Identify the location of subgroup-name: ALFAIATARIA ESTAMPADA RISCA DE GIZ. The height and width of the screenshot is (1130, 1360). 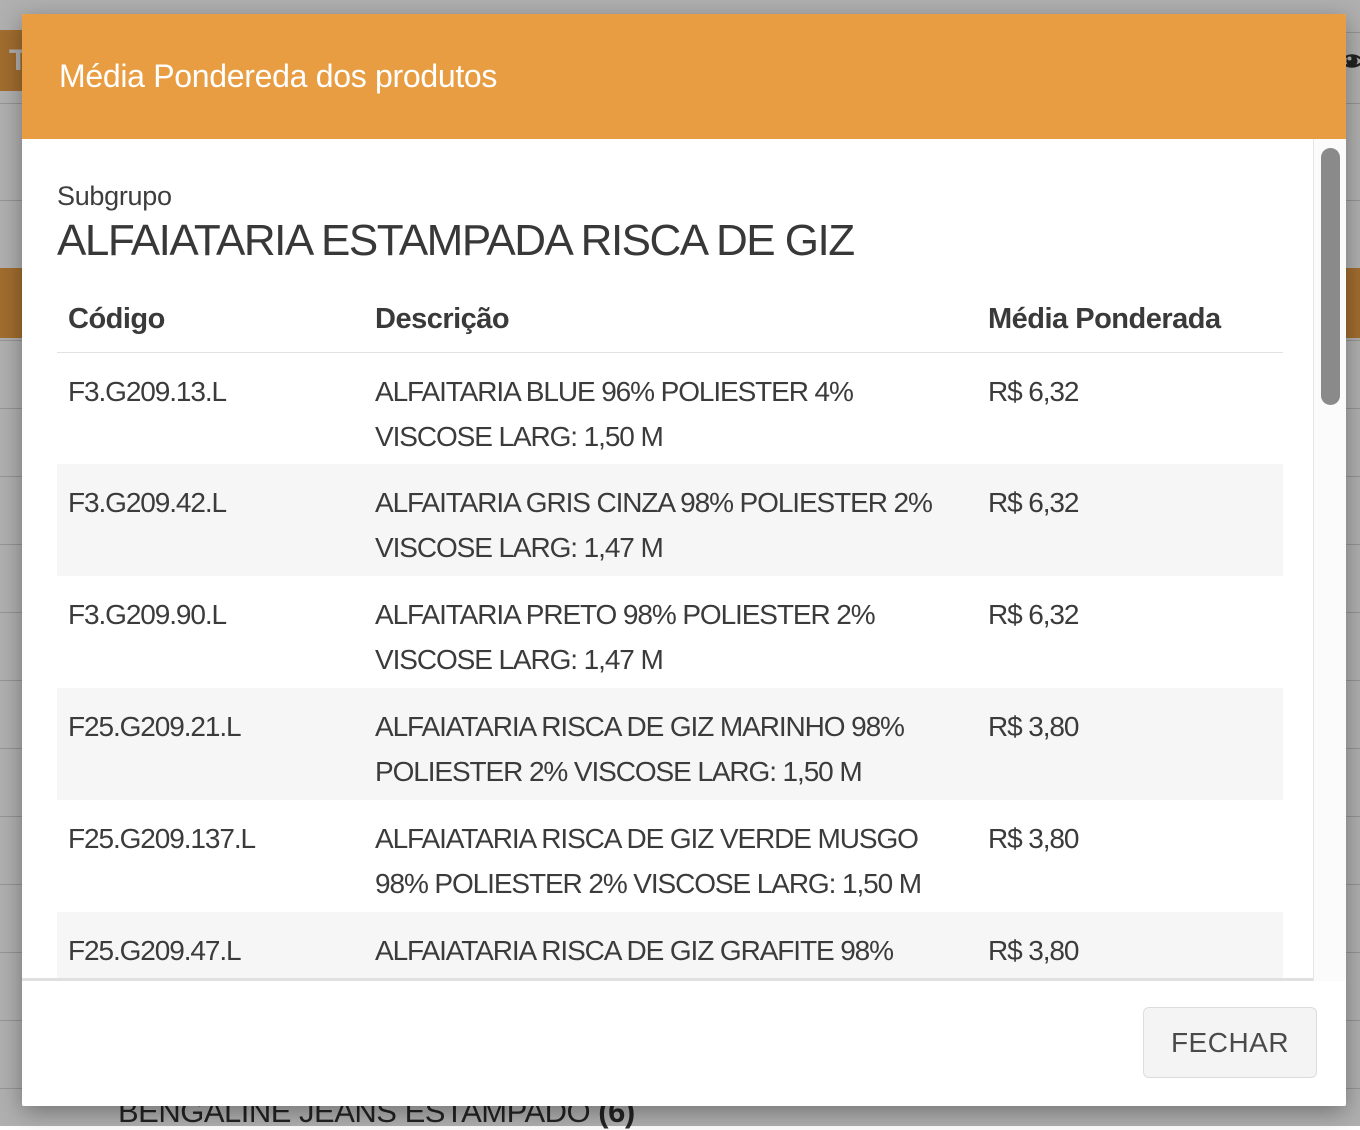
(456, 240).